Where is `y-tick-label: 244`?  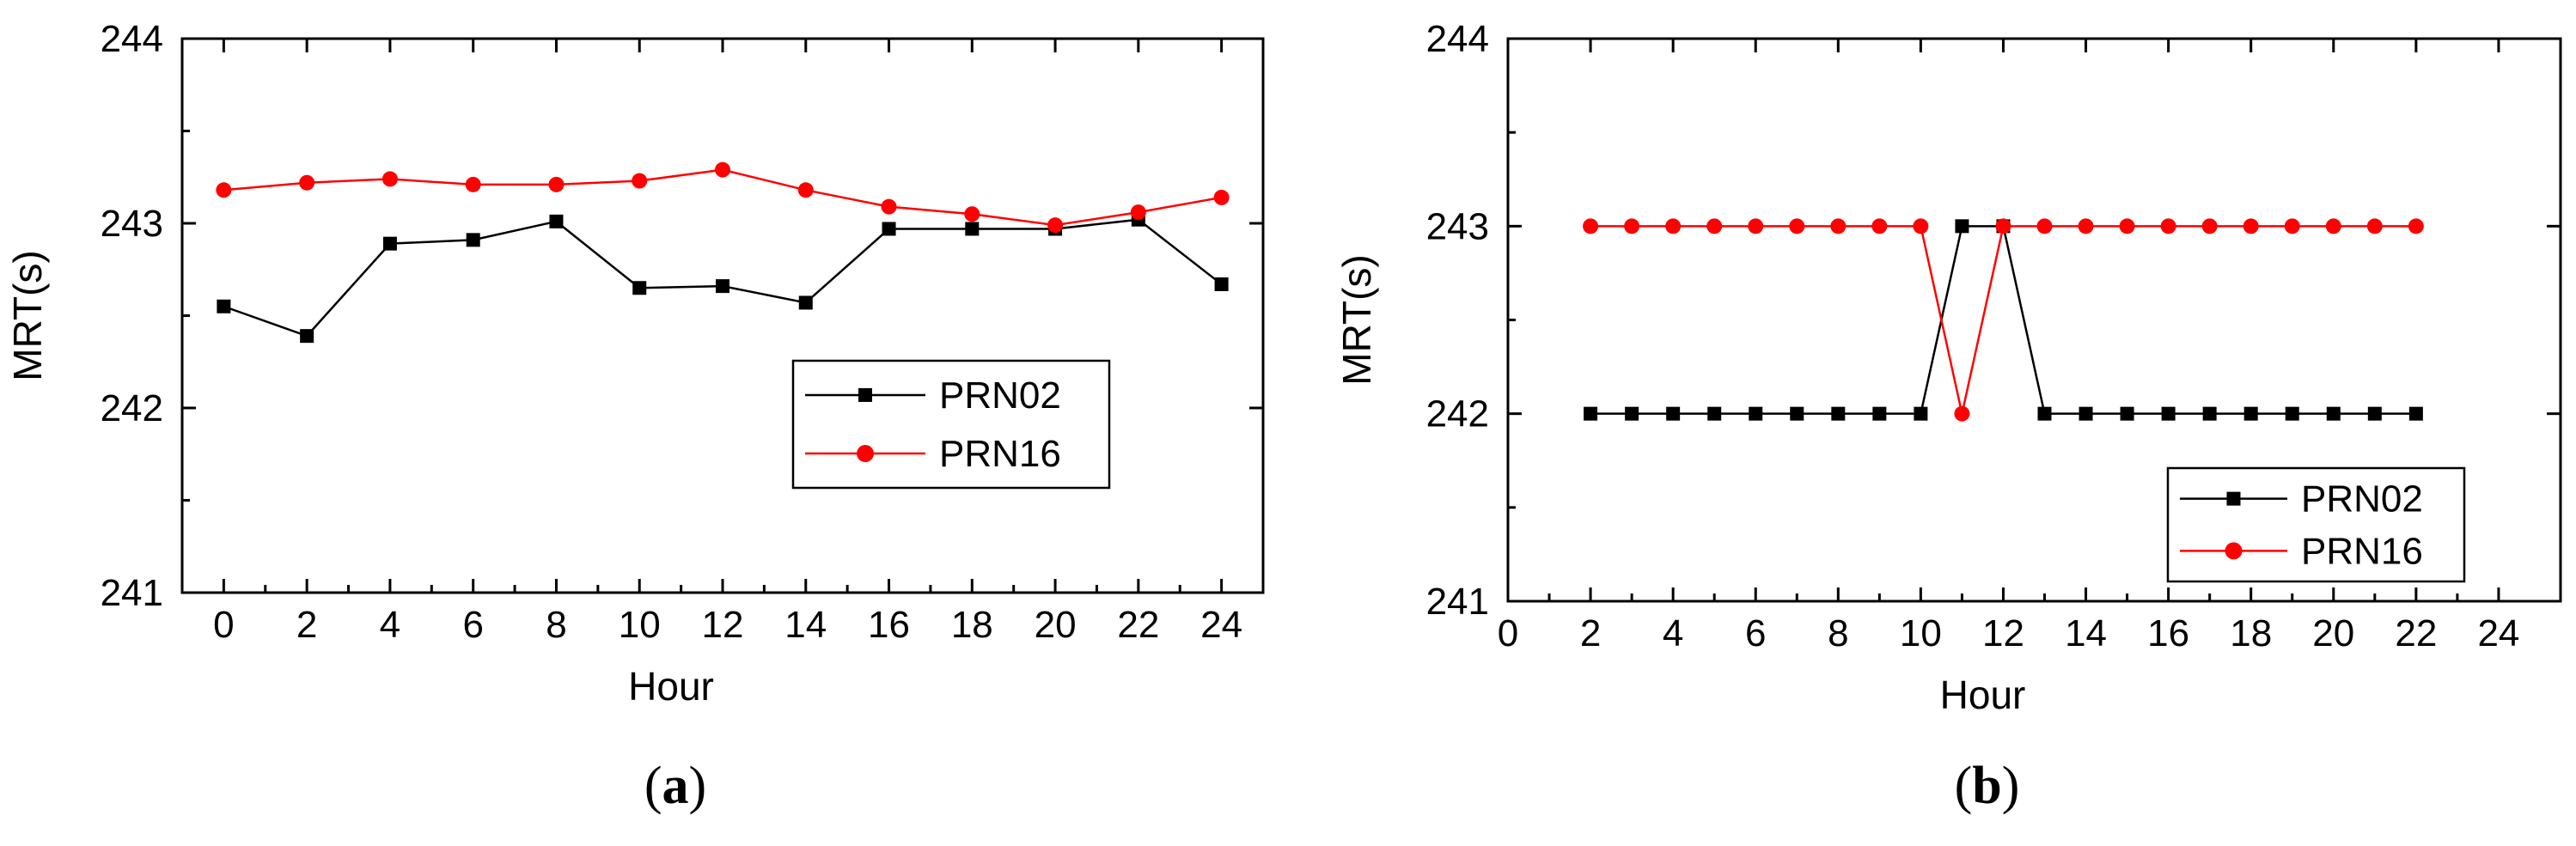
y-tick-label: 244 is located at coordinates (132, 39).